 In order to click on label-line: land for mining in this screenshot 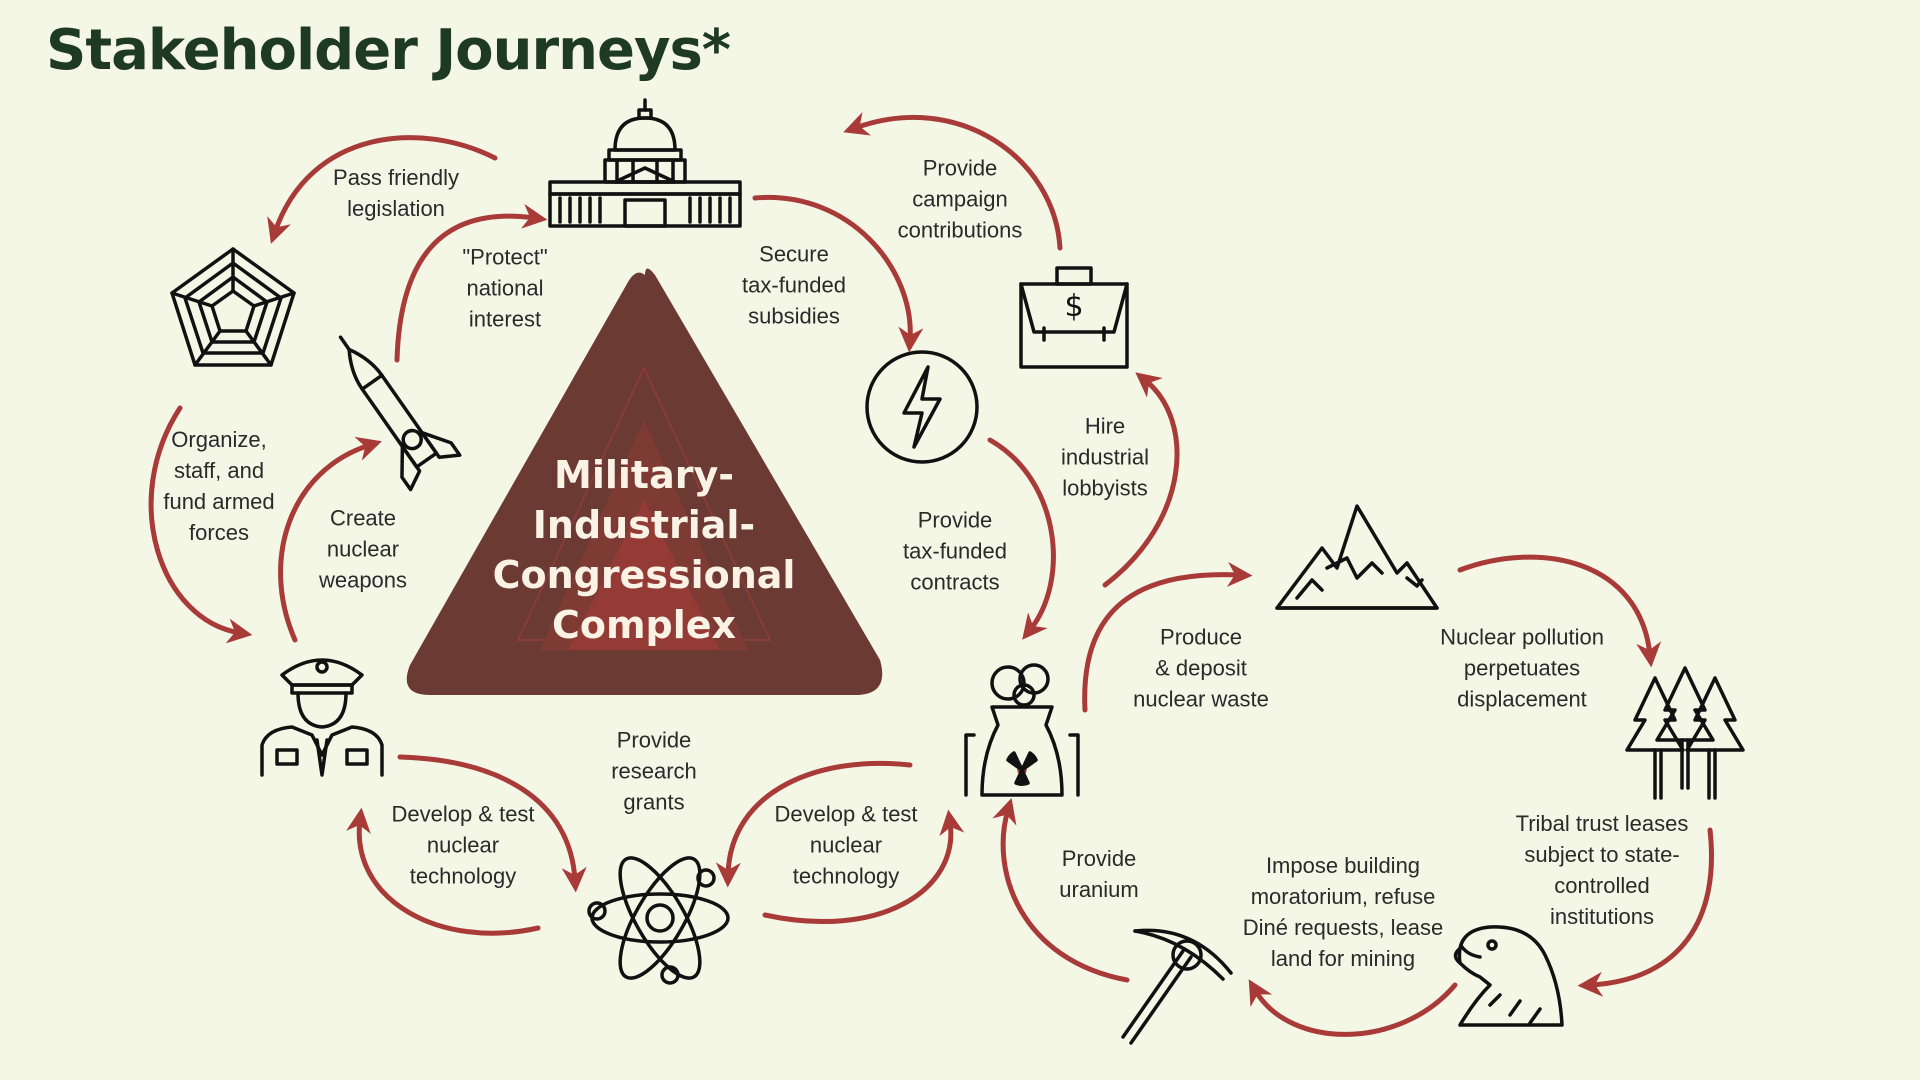, I will do `click(1343, 958)`.